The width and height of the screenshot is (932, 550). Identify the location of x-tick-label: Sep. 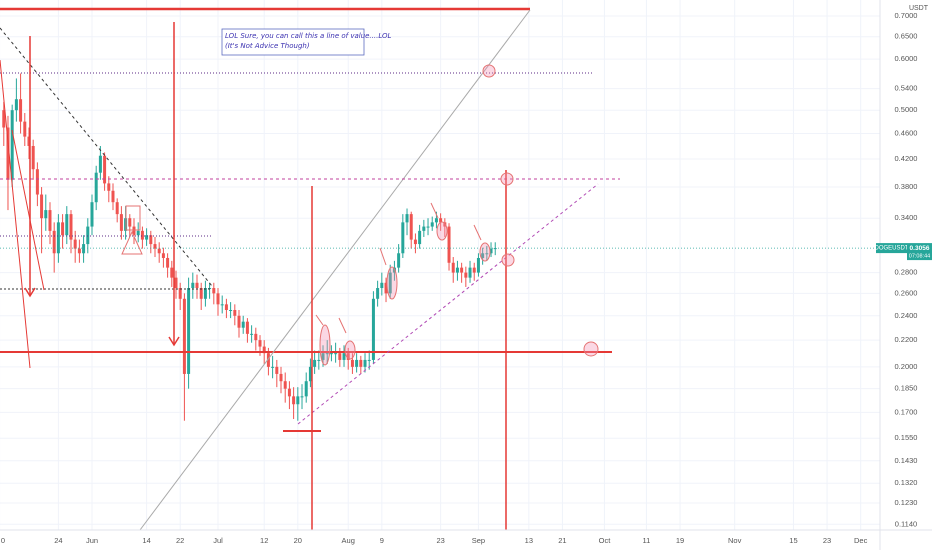
(478, 540).